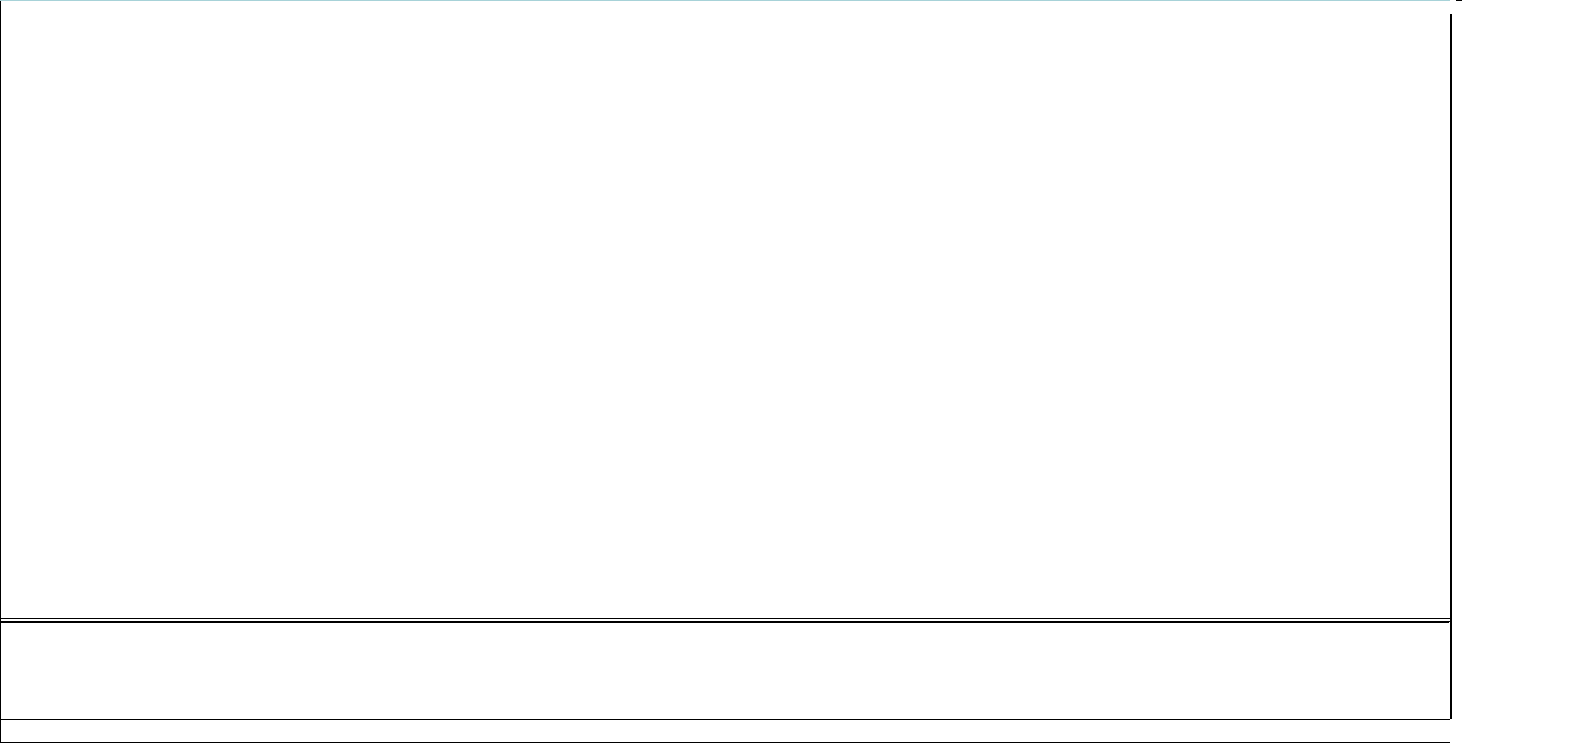  I want to click on stochastic-pane, so click(725, 670).